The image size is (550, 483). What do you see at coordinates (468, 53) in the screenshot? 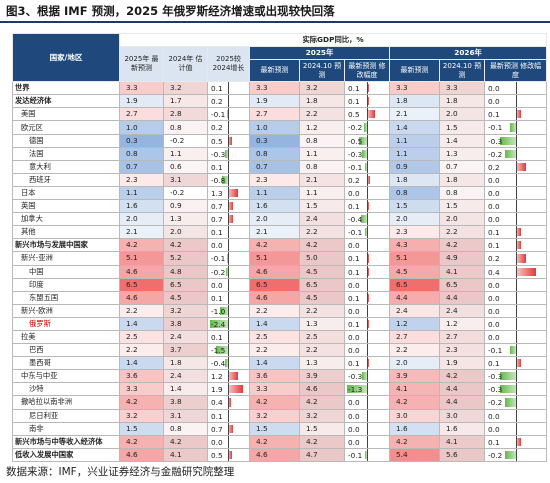
I see `year-2026-header: 2026年` at bounding box center [468, 53].